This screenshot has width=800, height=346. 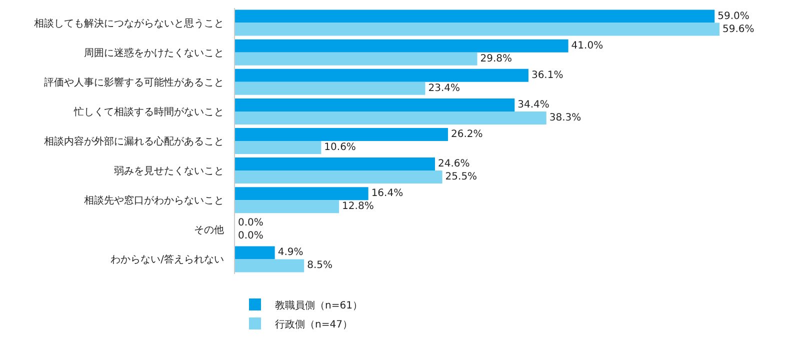 I want to click on data-label: 36.1%, so click(x=547, y=75).